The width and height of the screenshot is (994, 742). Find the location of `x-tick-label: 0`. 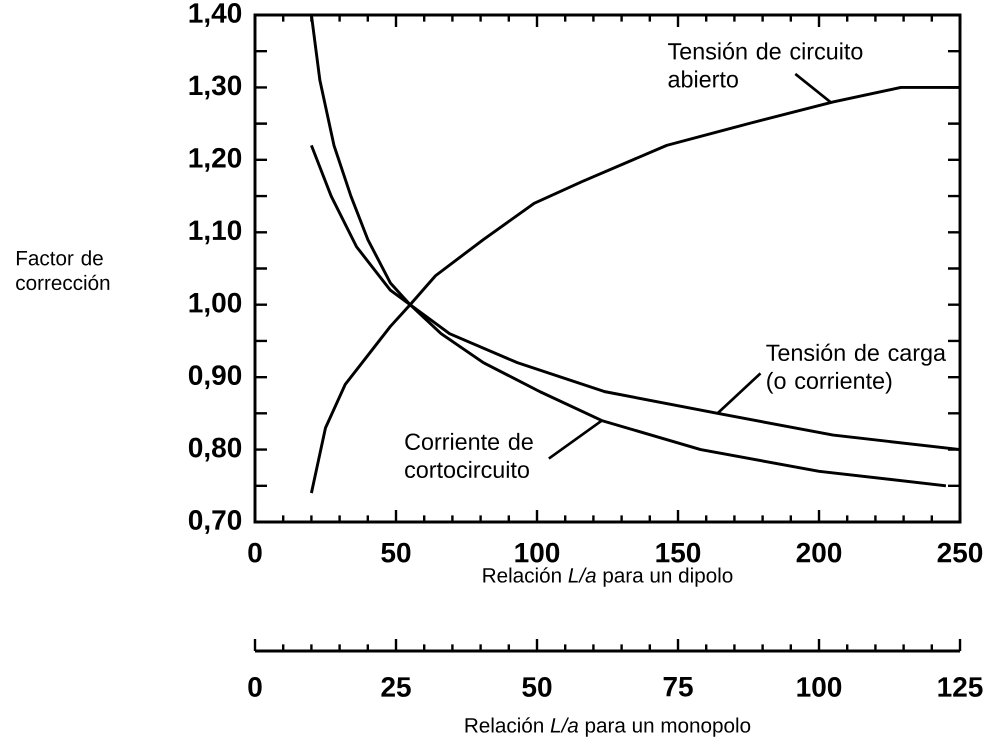

x-tick-label: 0 is located at coordinates (255, 552).